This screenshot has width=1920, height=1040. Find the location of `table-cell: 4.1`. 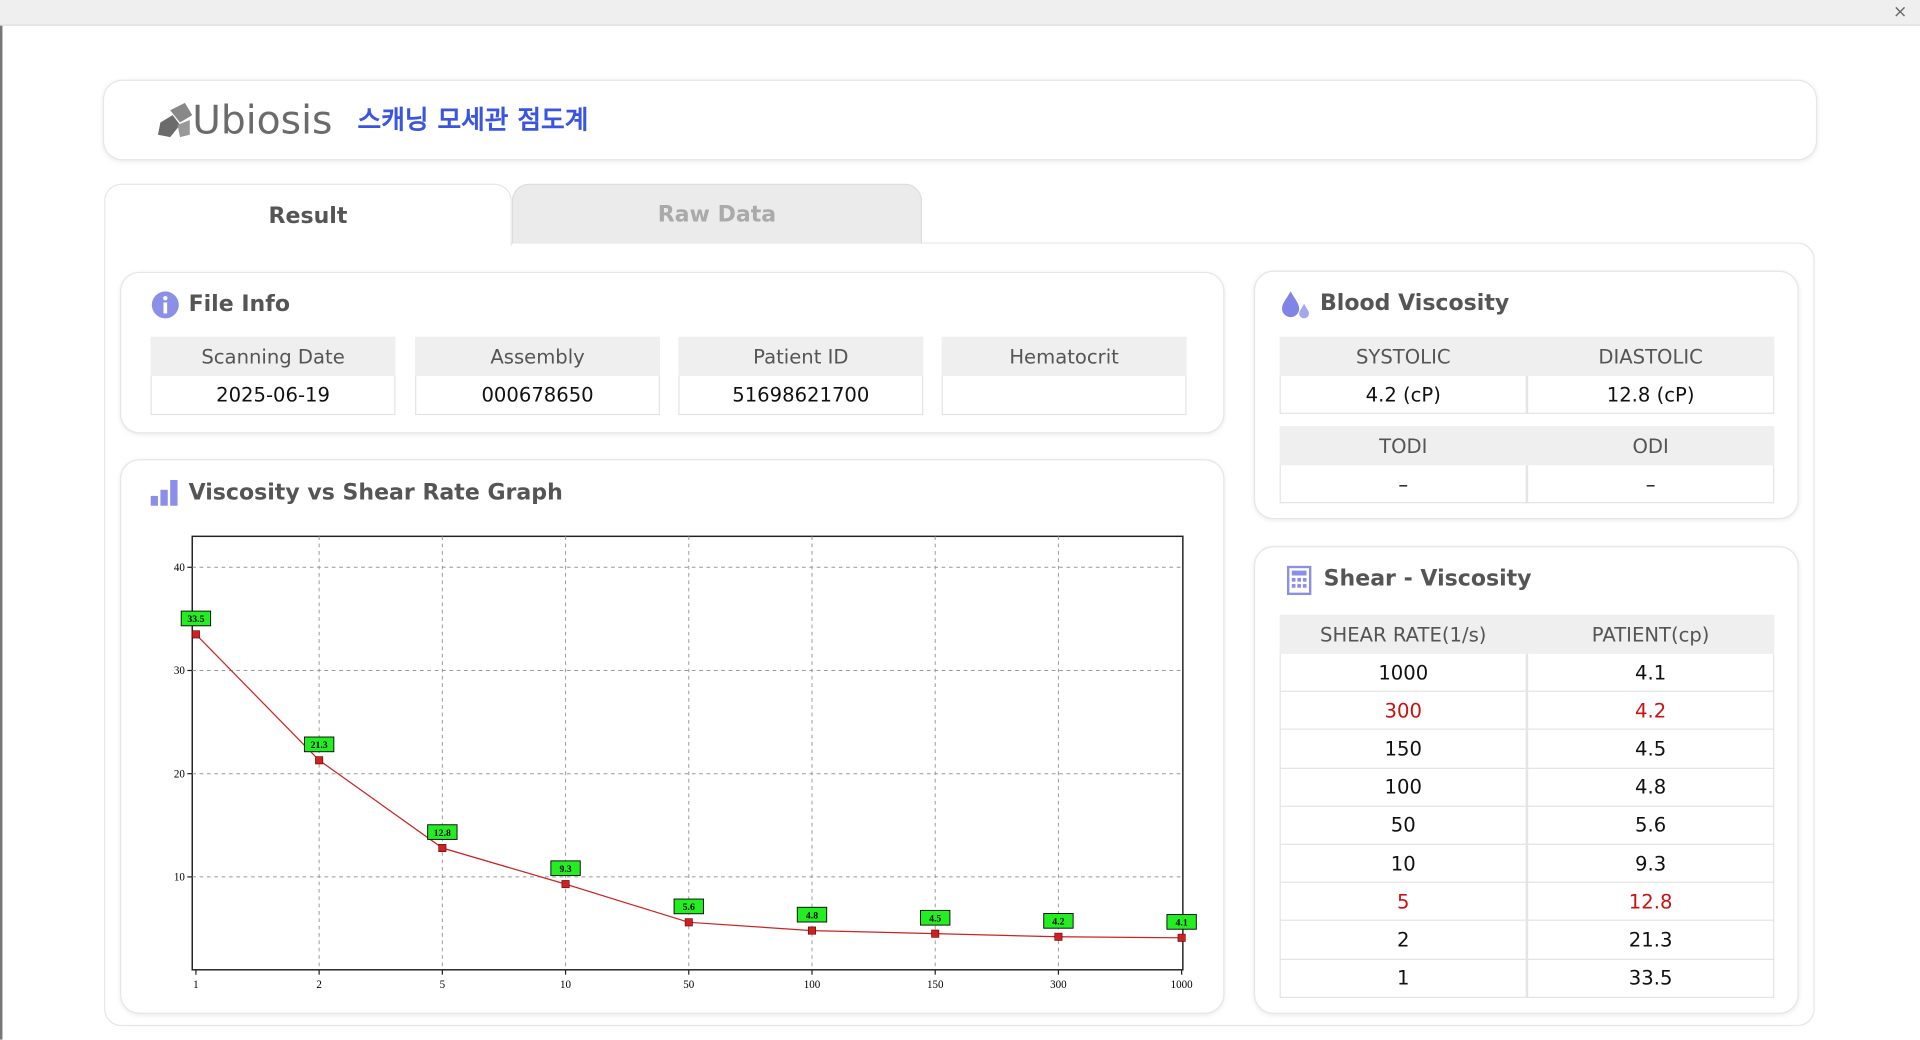

table-cell: 4.1 is located at coordinates (1650, 673).